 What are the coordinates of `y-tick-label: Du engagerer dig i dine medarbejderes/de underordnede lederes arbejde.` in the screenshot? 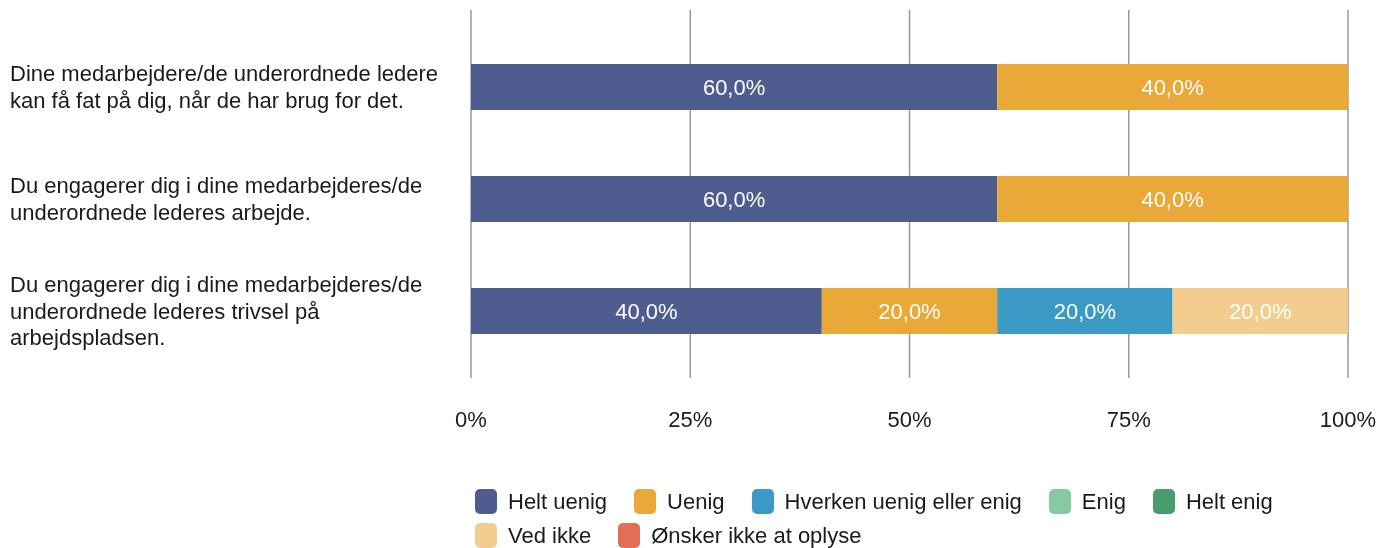 It's located at (216, 199).